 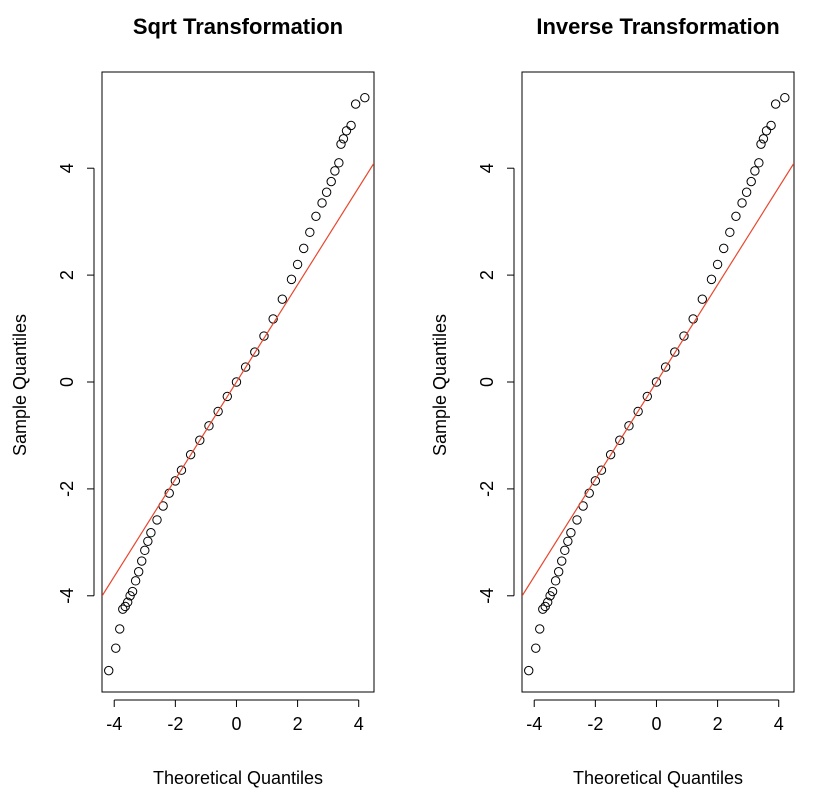 What do you see at coordinates (67, 489) in the screenshot?
I see `y-tick-label: -2` at bounding box center [67, 489].